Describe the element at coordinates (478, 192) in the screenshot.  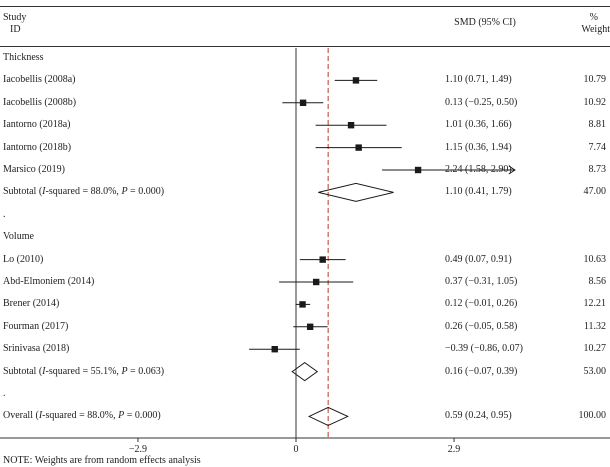
I see `effect-ci-text: 1.10 (0.41, 1.79)` at that location.